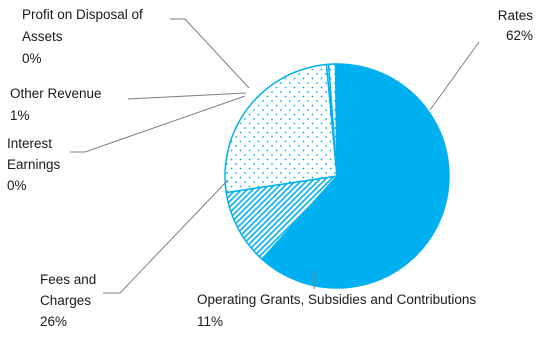 The height and width of the screenshot is (342, 545). I want to click on leader-line-fees-and-charges, so click(166, 236).